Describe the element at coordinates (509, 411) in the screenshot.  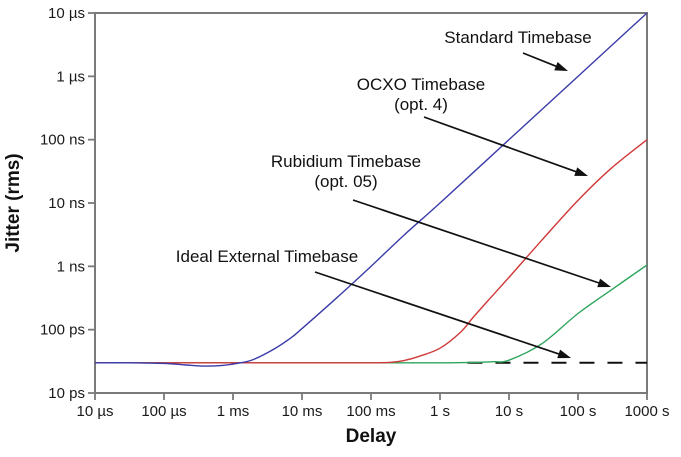
I see `x-tick-label: 10 s` at that location.